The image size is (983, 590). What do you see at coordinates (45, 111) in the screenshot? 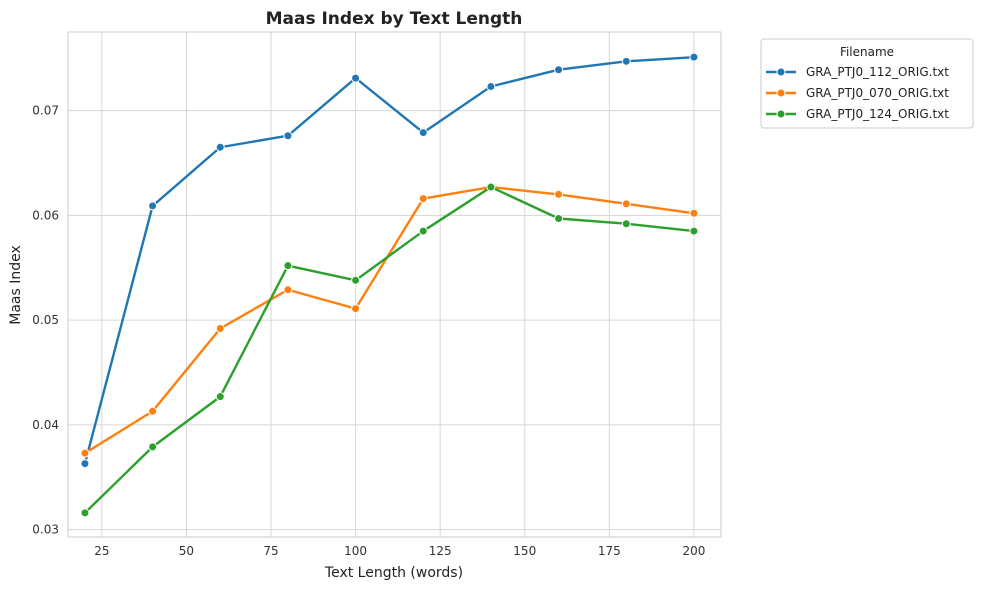
I see `y-tick-label: 0.07` at bounding box center [45, 111].